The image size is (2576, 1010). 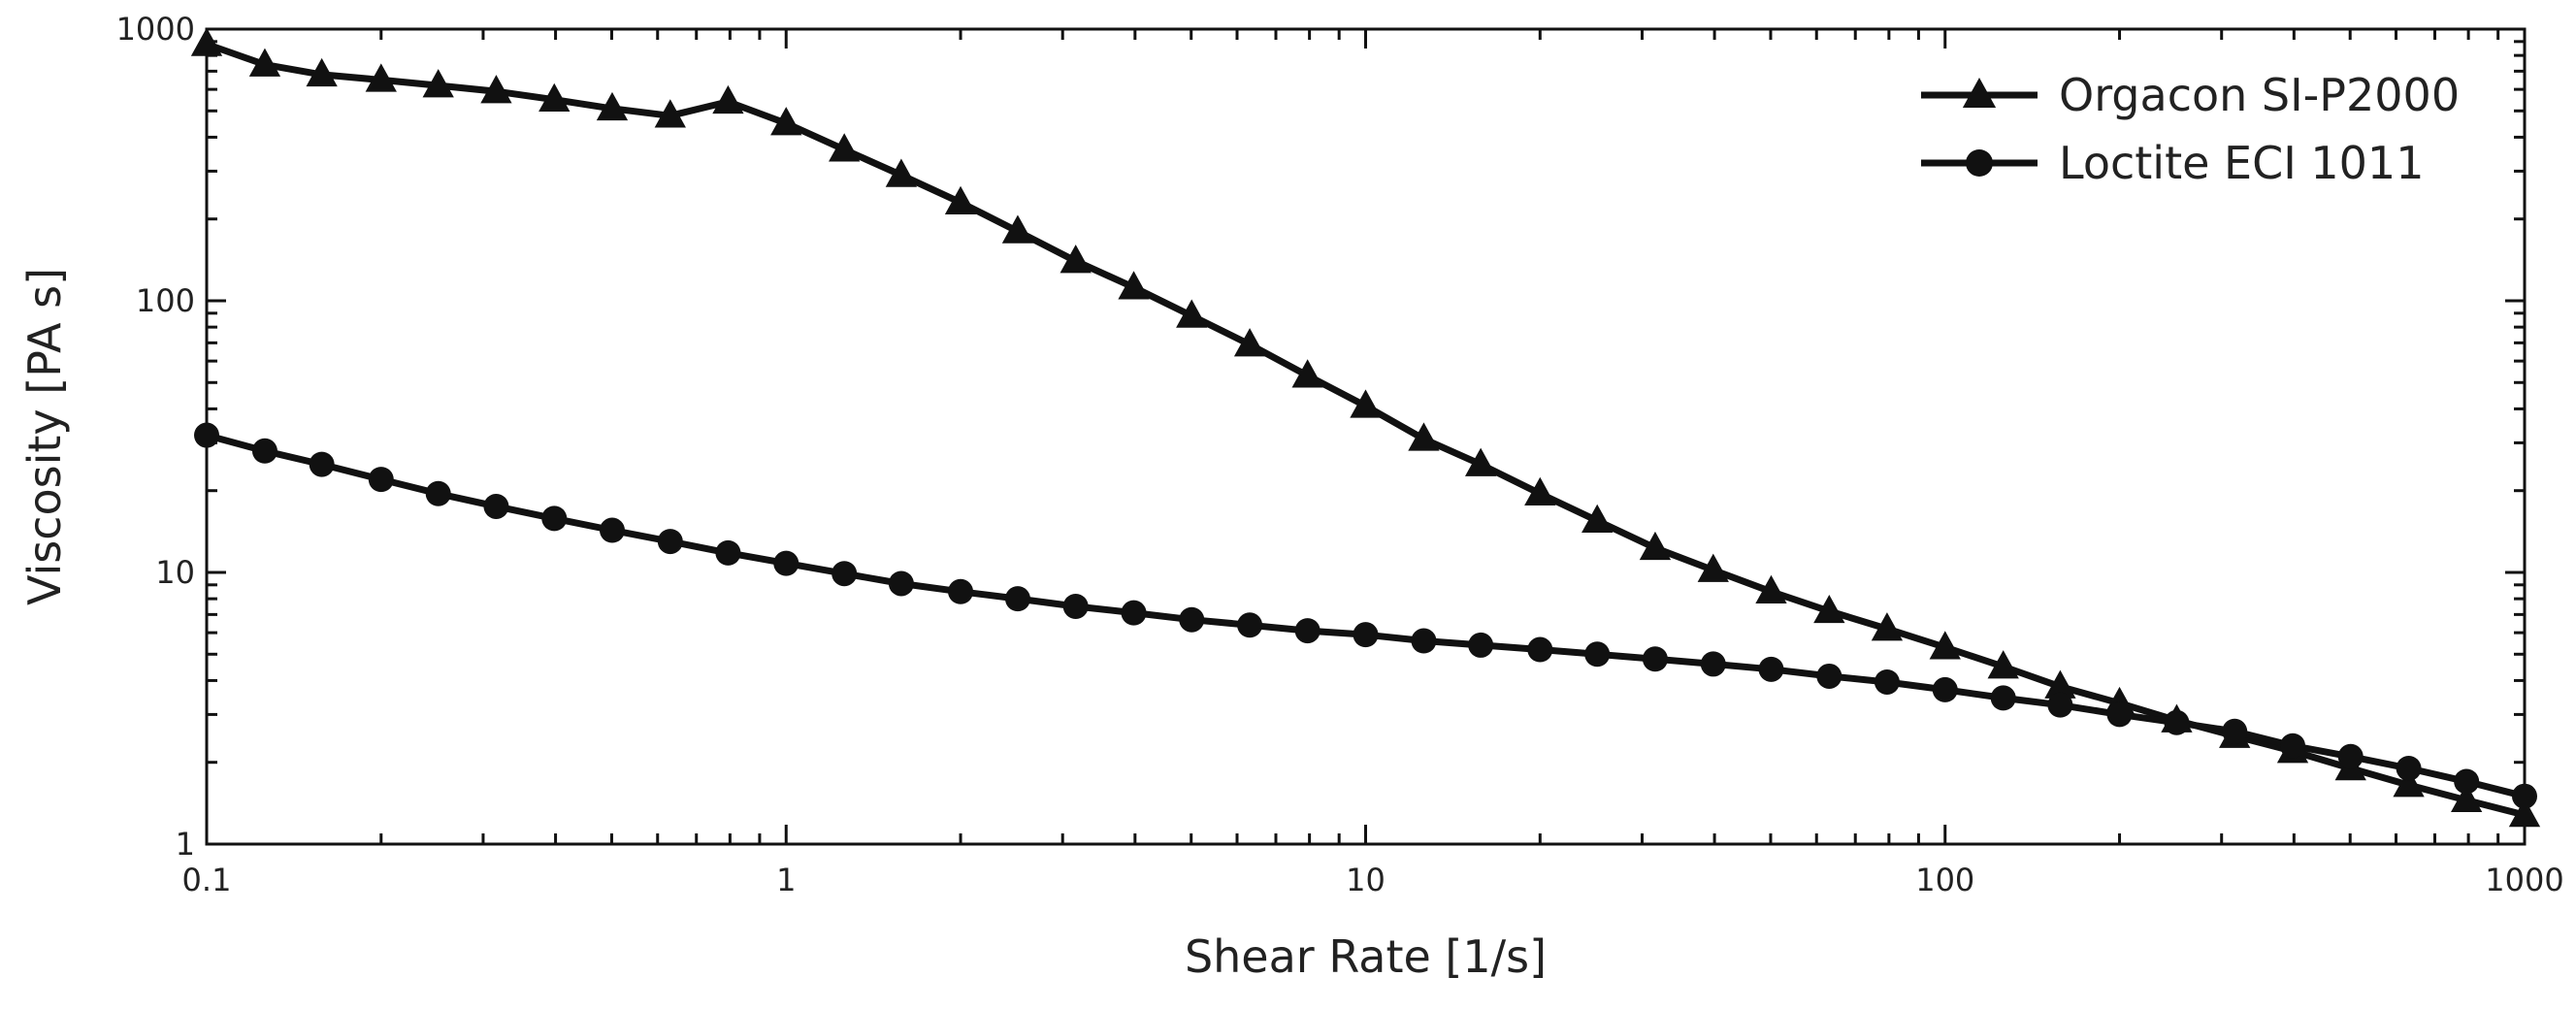 I want to click on y-tick-label: 100, so click(x=166, y=300).